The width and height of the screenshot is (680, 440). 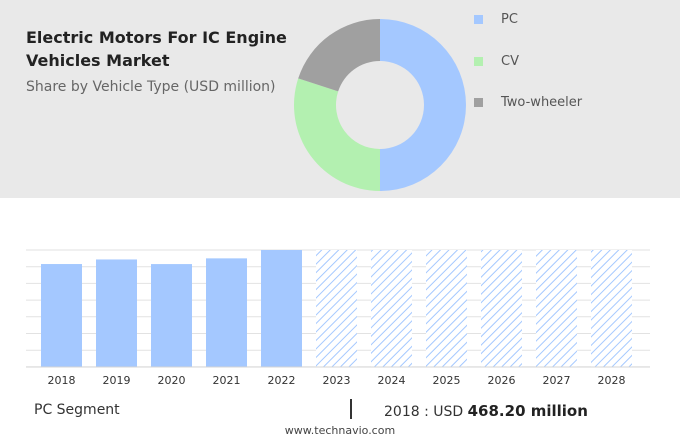 What do you see at coordinates (478, 19) in the screenshot?
I see `legend-swatch-pc` at bounding box center [478, 19].